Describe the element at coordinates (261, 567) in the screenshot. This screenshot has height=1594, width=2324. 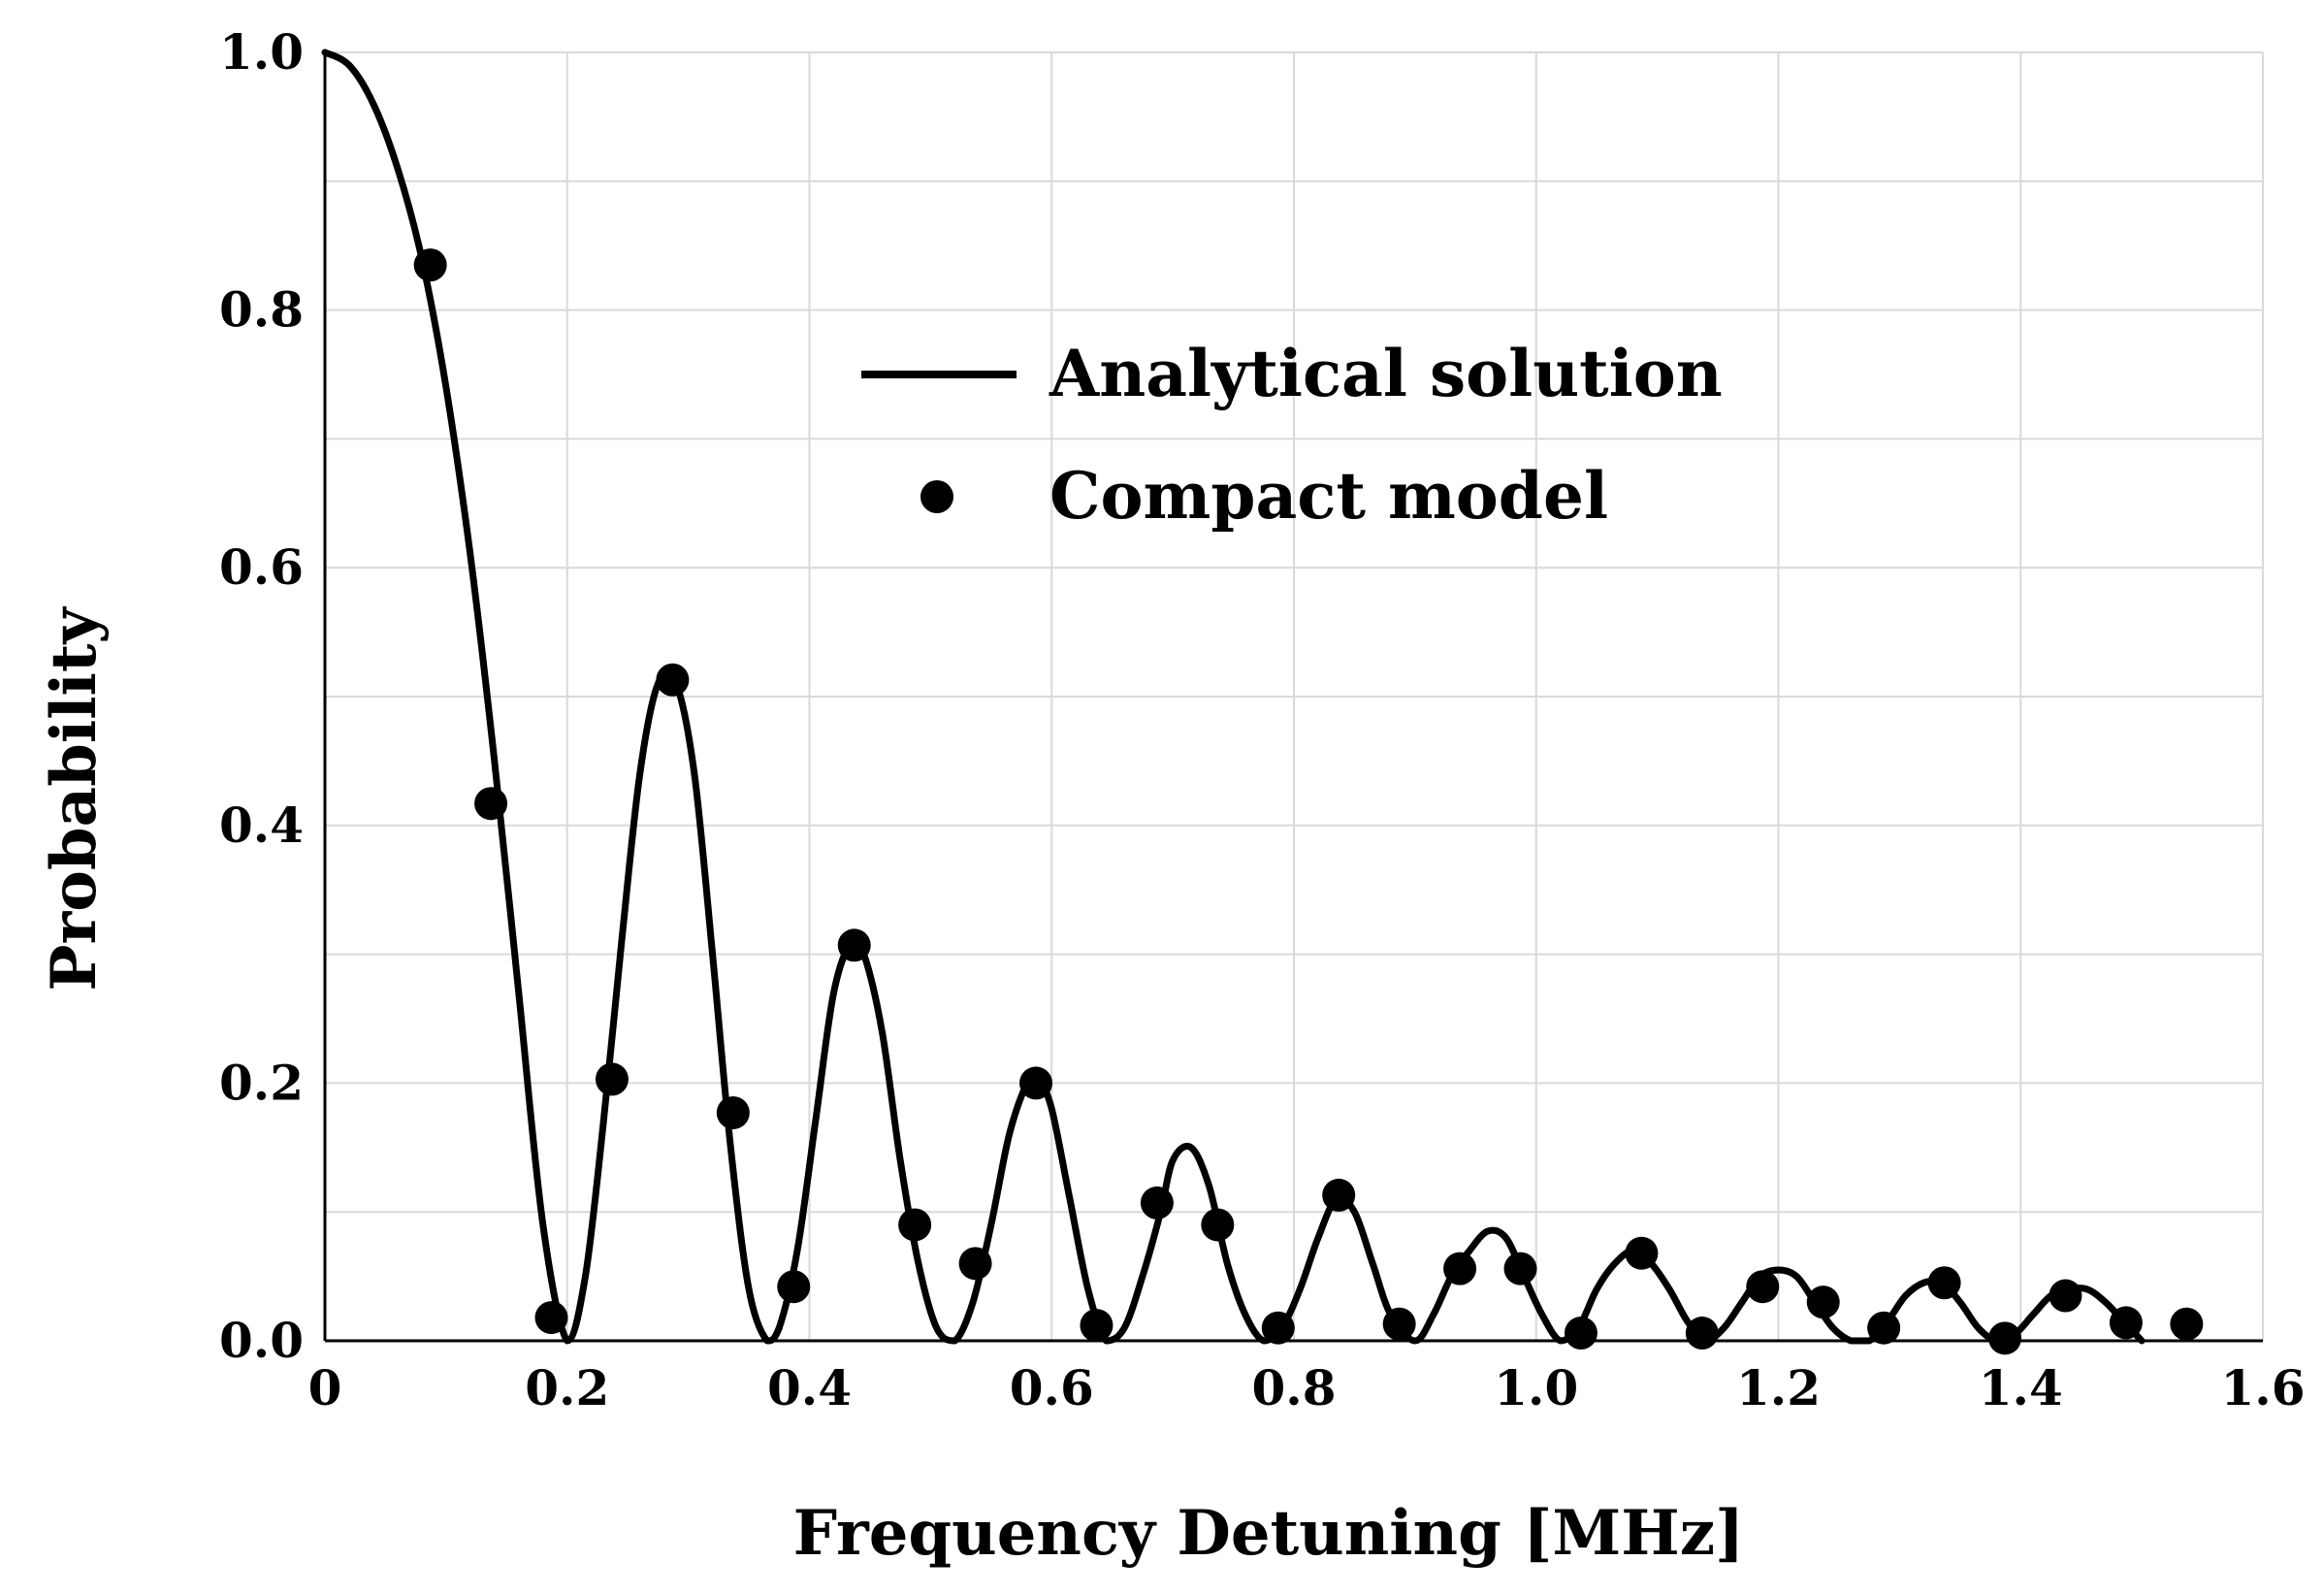
I see `y-tick-label: 0.6` at that location.